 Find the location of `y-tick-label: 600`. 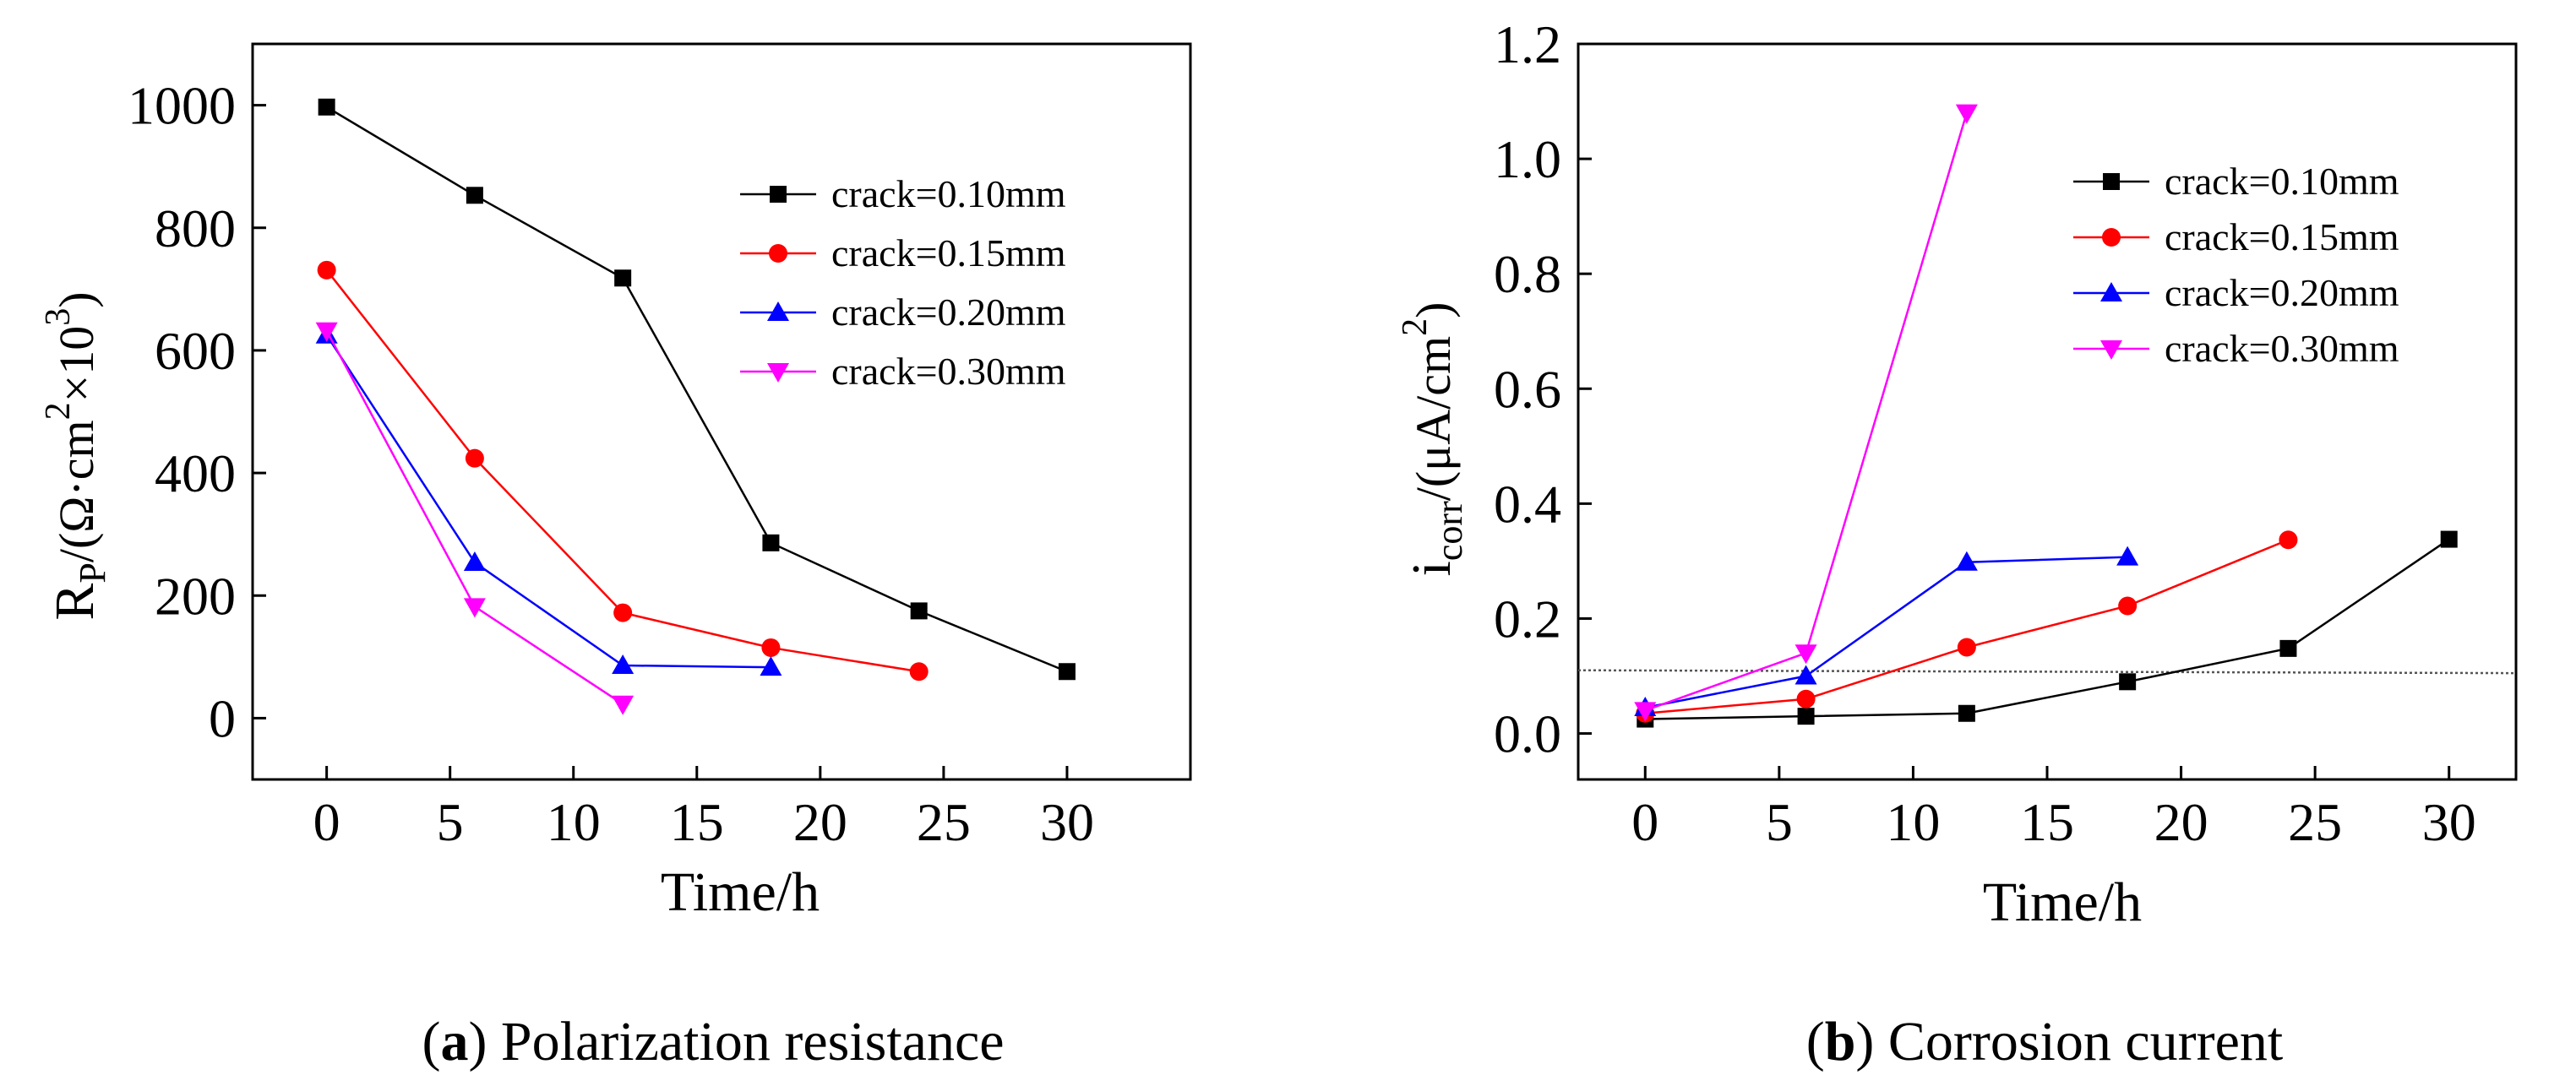

y-tick-label: 600 is located at coordinates (195, 351).